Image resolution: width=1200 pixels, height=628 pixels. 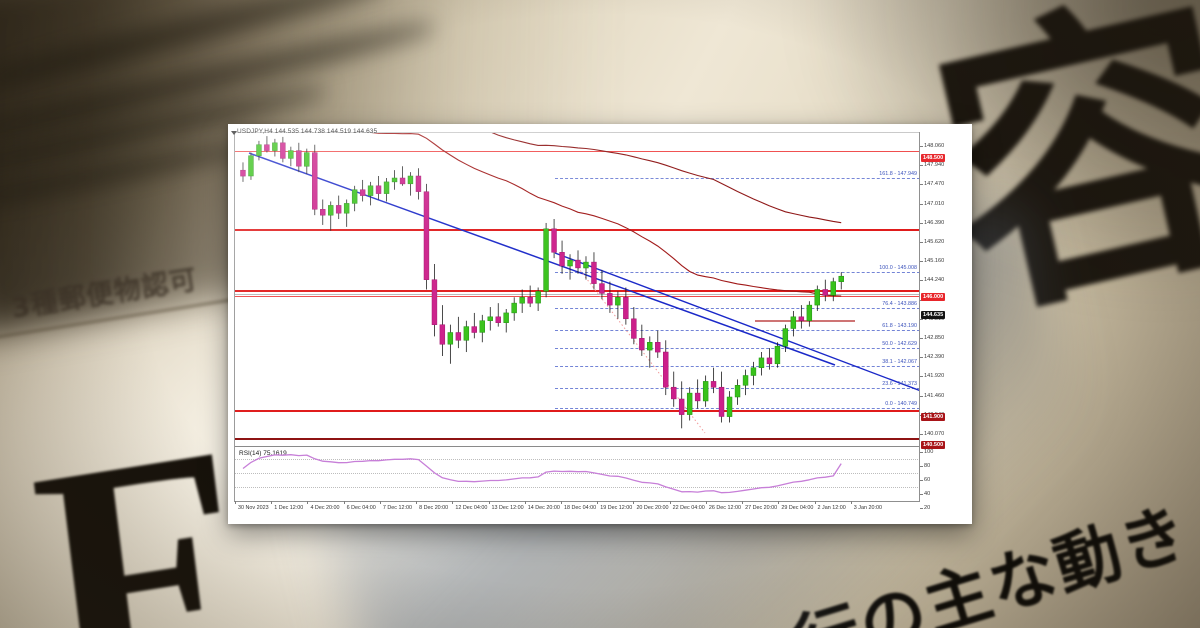 I want to click on time-tick: 30 Nov 2023, so click(x=252, y=506).